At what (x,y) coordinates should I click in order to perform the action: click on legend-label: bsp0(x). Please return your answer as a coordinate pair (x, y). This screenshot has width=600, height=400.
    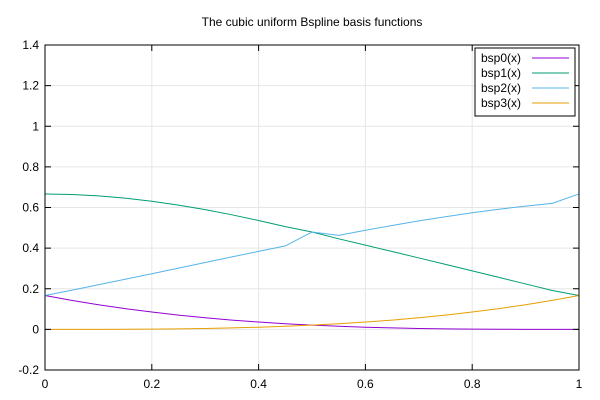
    Looking at the image, I should click on (501, 58).